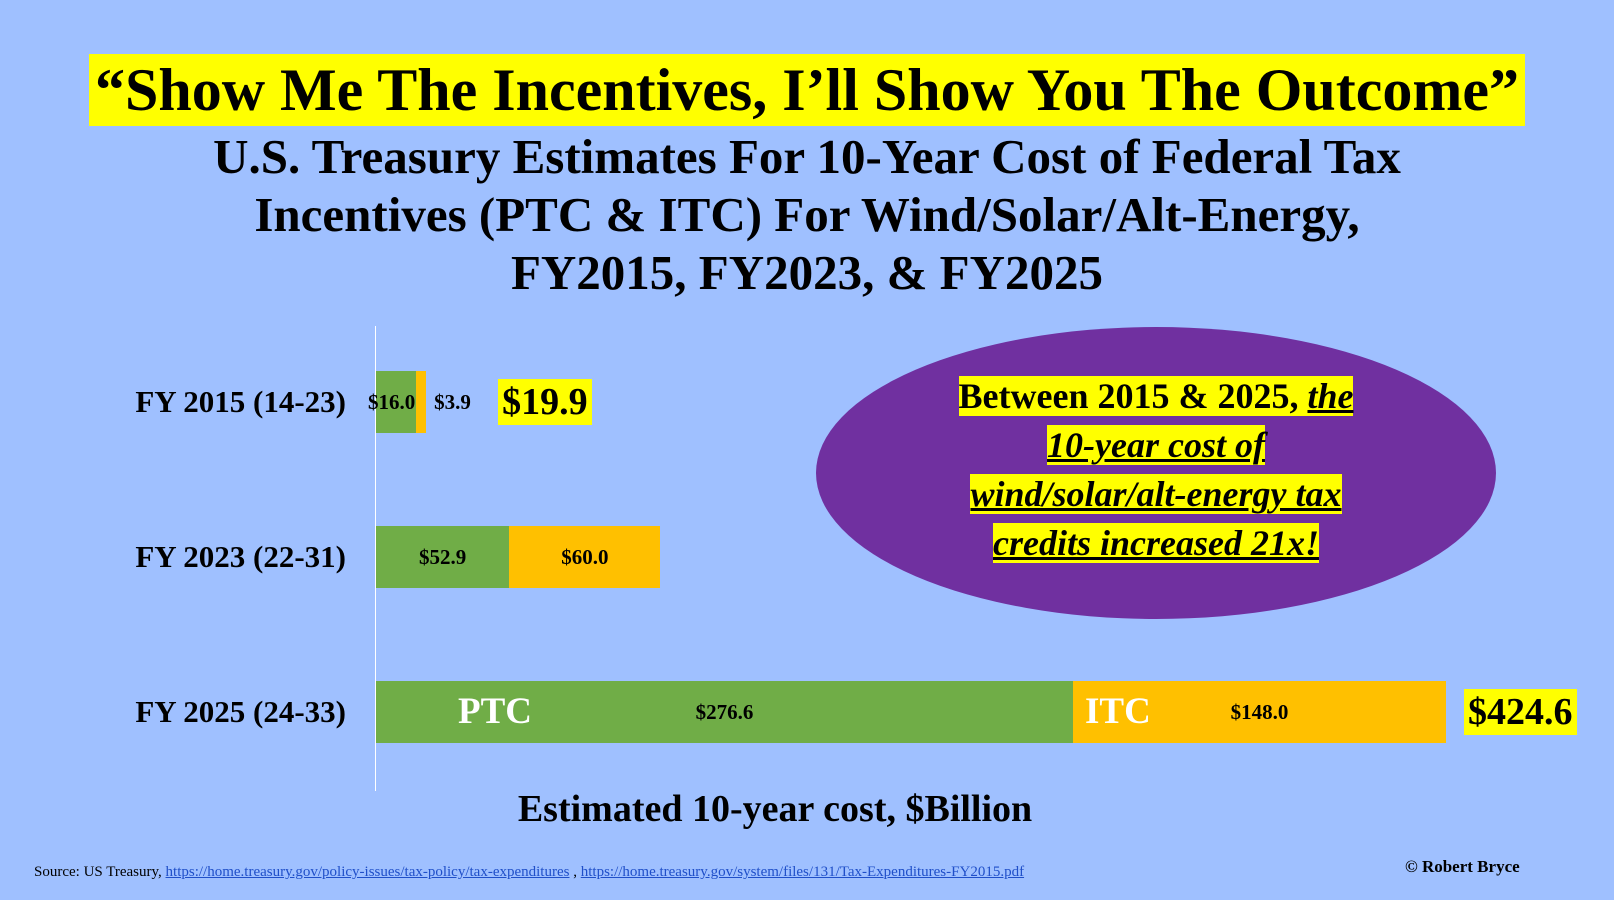  I want to click on data-label-itc: $3.9, so click(452, 402).